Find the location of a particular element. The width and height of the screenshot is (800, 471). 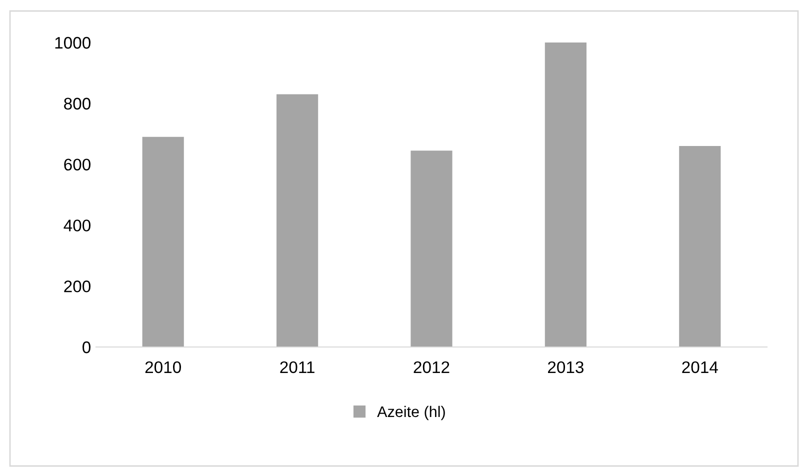

y-tick-label: 600 is located at coordinates (77, 164).